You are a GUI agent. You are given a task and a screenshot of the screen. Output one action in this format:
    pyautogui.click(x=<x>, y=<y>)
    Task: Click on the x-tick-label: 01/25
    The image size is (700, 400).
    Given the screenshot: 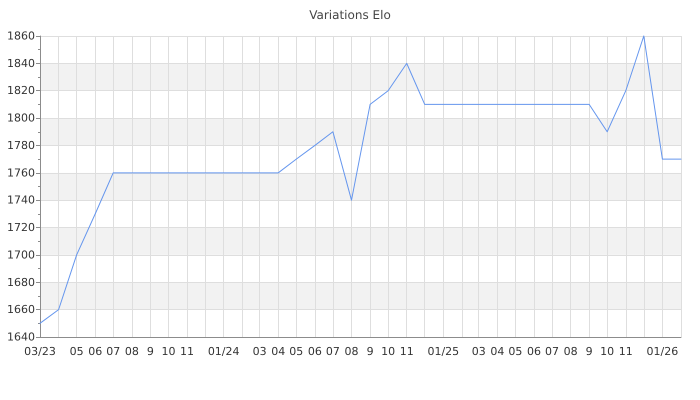 What is the action you would take?
    pyautogui.click(x=443, y=351)
    